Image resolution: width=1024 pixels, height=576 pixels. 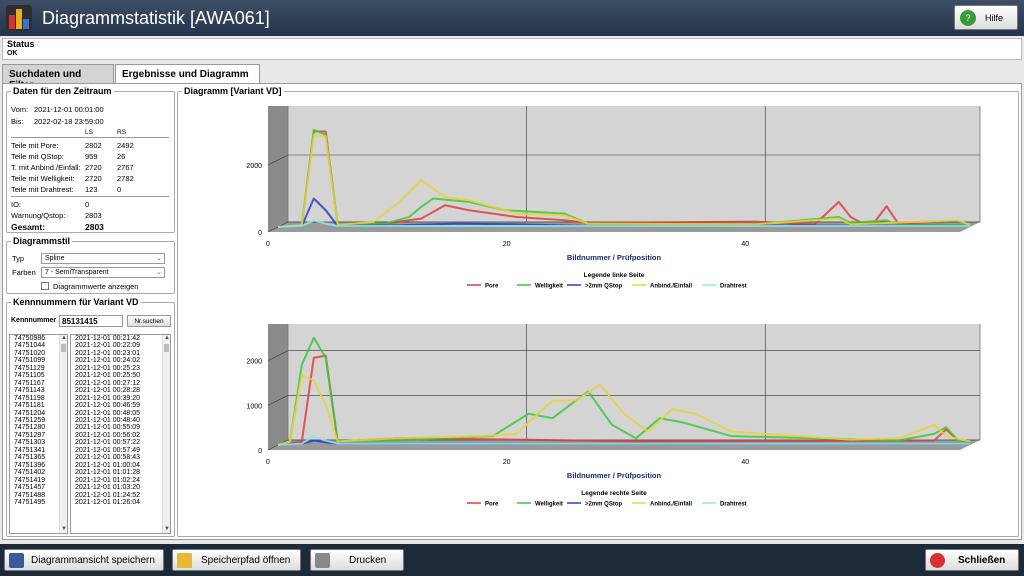 I want to click on status-value: OK, so click(x=12, y=53).